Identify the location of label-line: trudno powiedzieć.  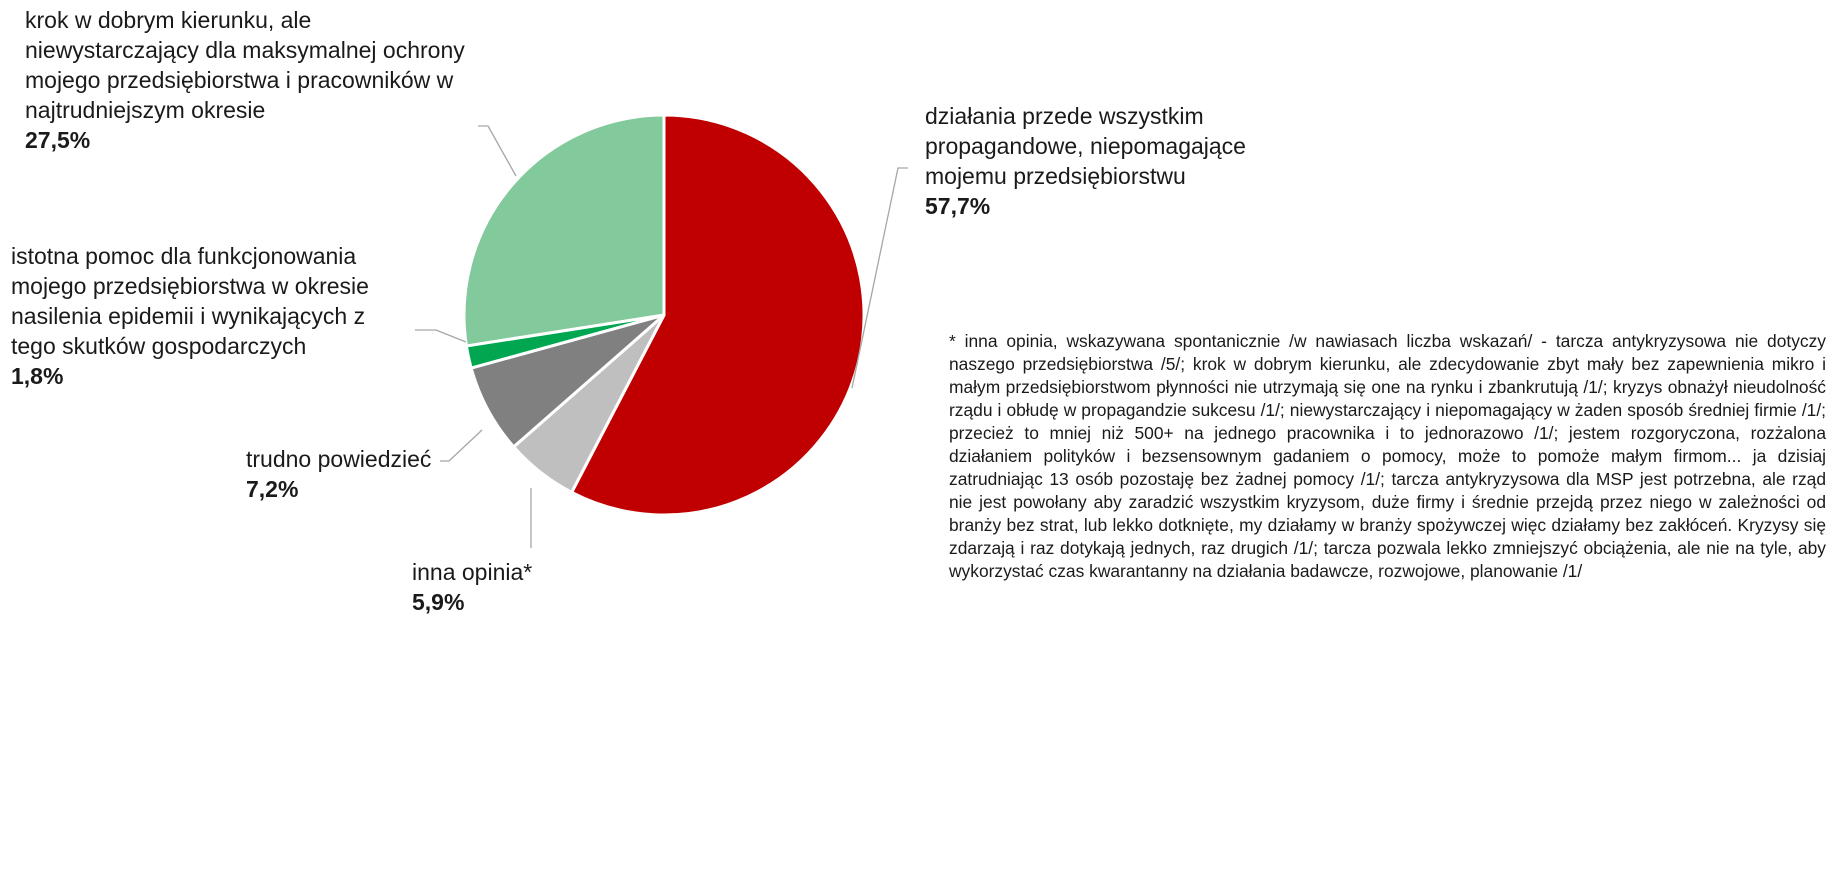
(339, 459).